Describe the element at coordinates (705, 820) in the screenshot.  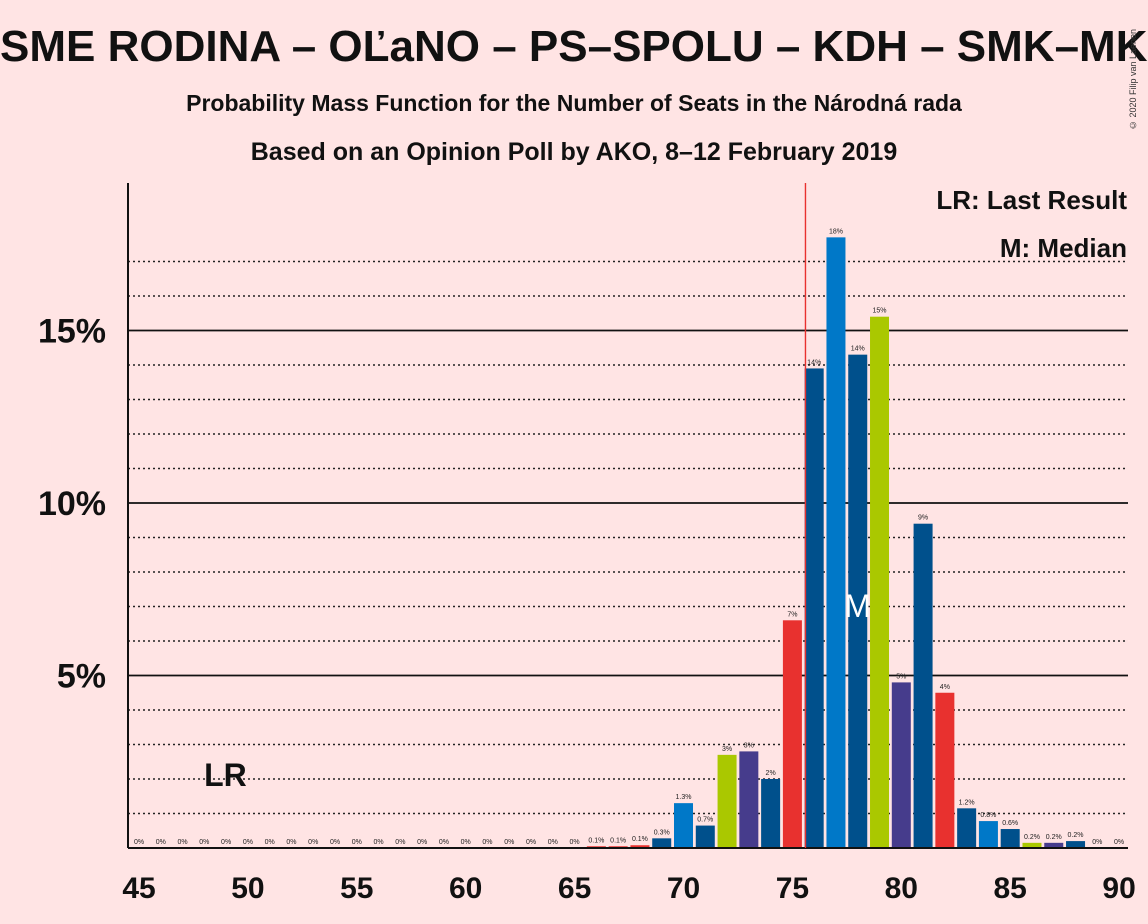
I see `bar-value-label: 0.7%` at that location.